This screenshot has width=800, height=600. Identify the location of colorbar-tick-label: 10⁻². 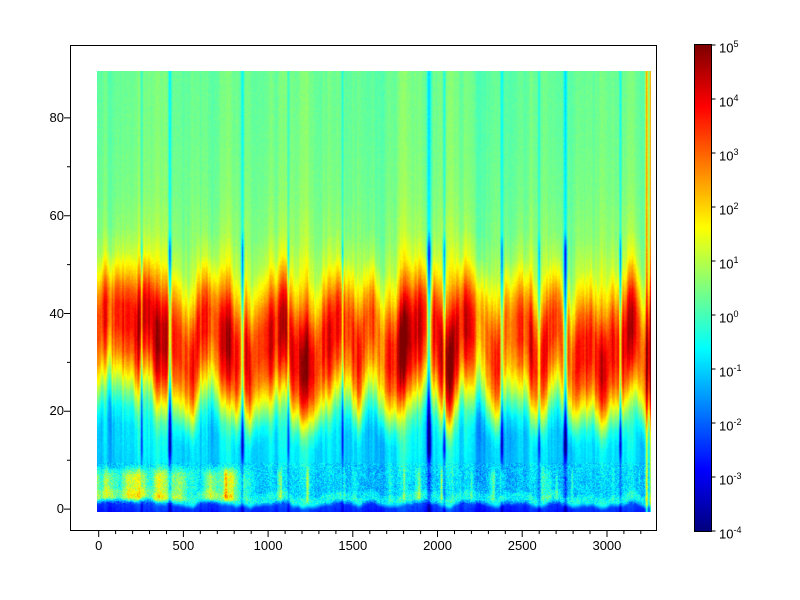
(730, 425).